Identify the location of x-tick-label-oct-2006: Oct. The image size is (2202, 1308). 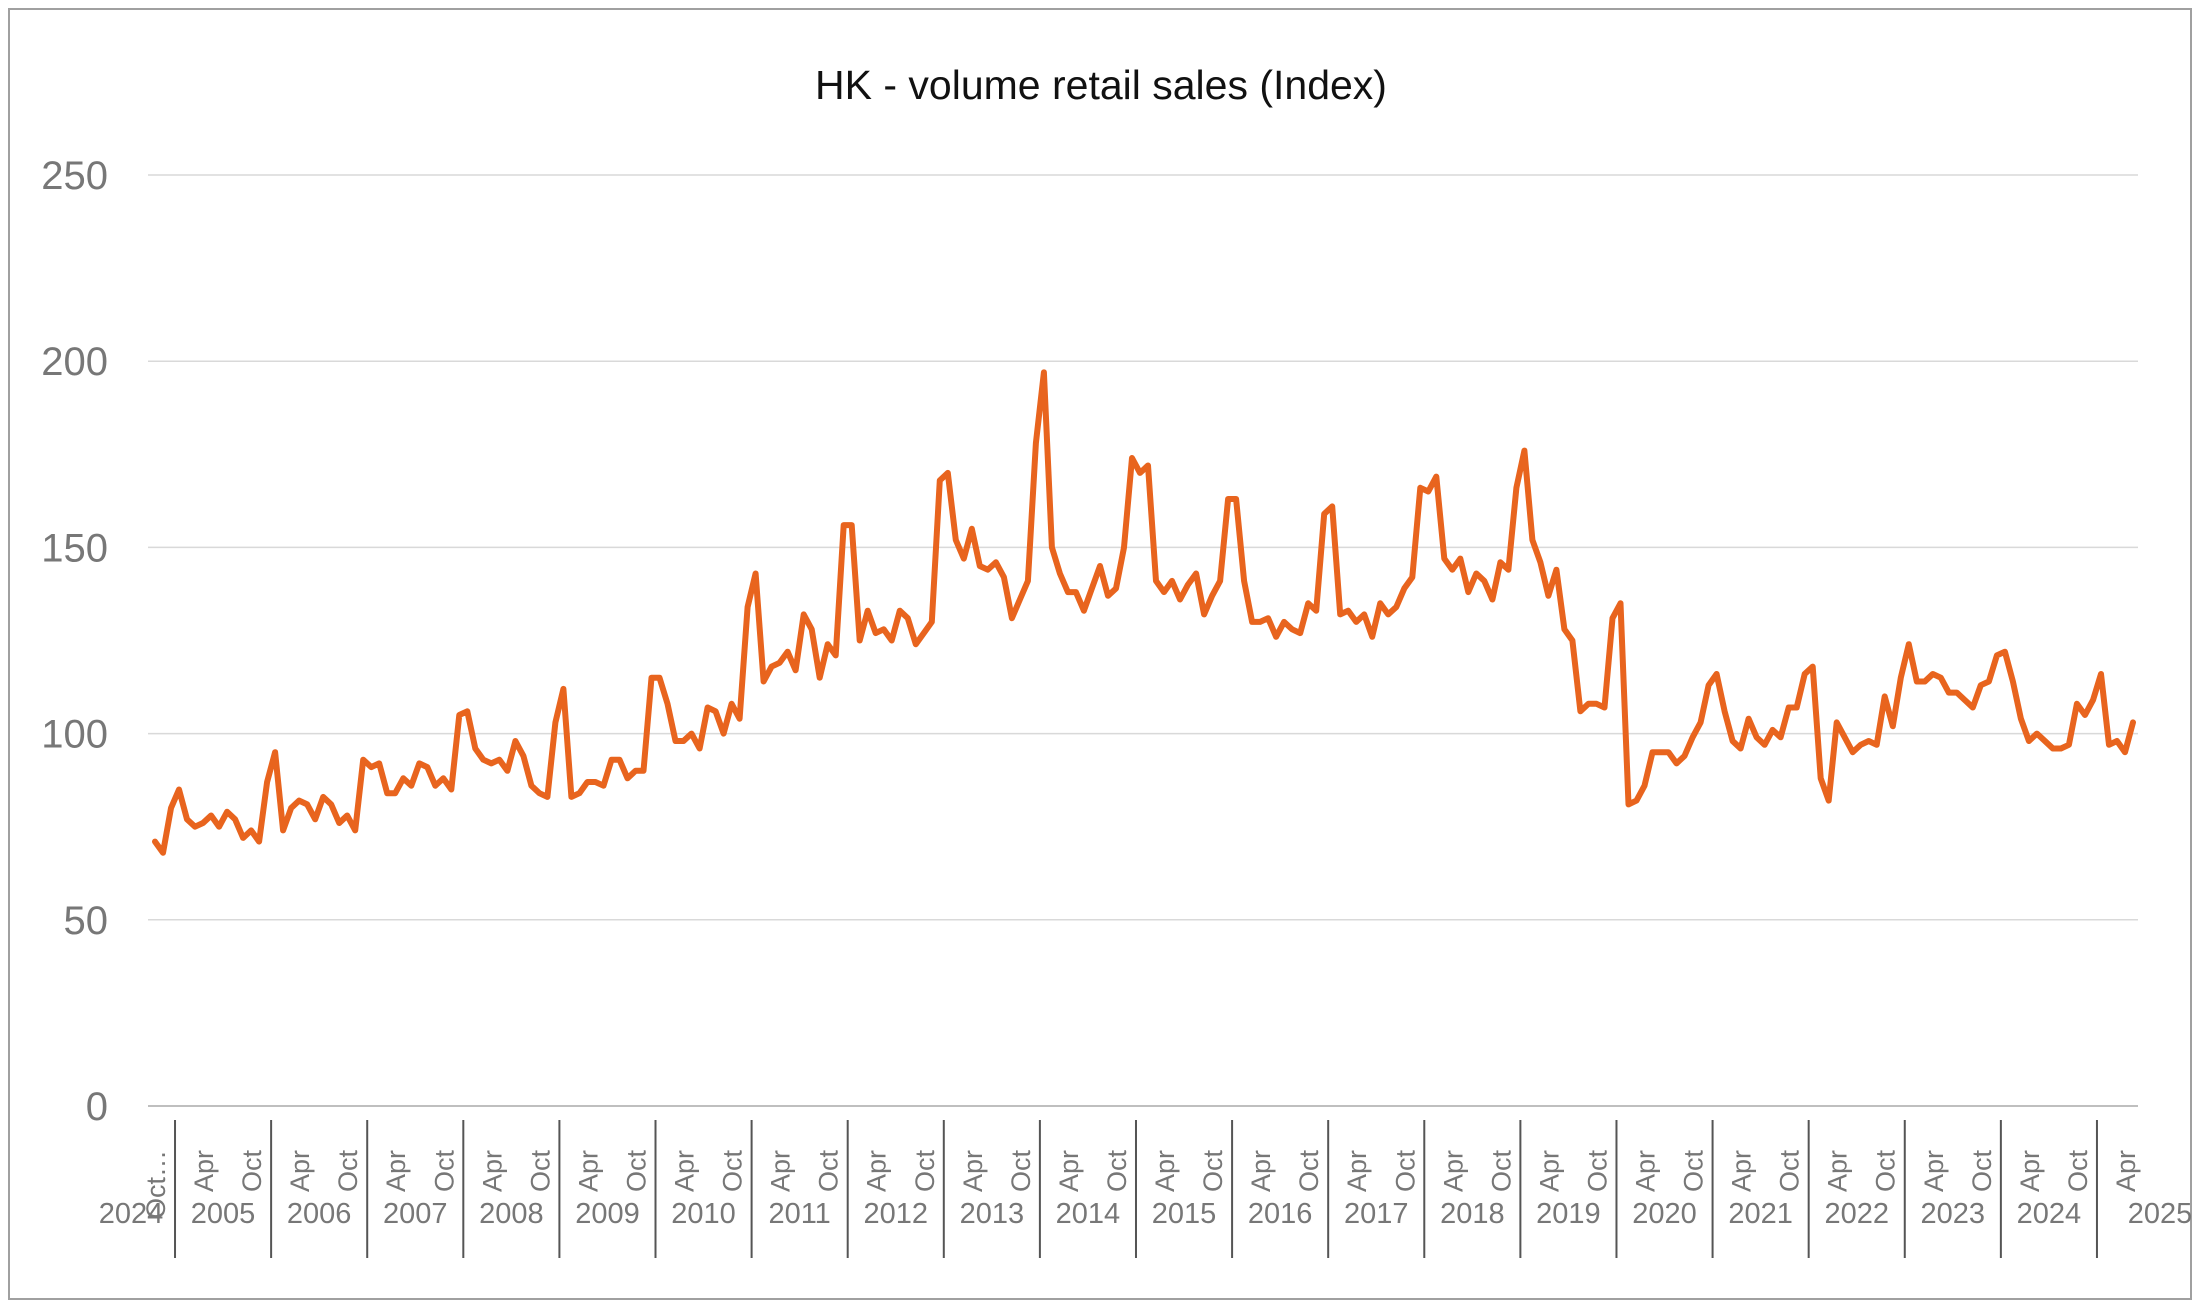
(348, 1171).